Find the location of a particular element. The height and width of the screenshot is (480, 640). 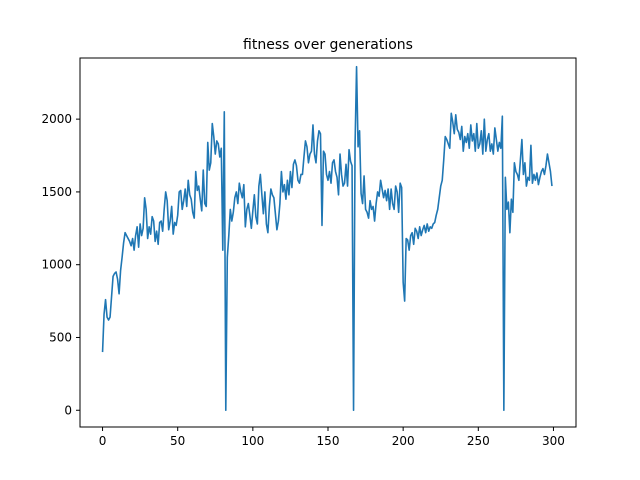

x-tick-label: 300 is located at coordinates (553, 441).